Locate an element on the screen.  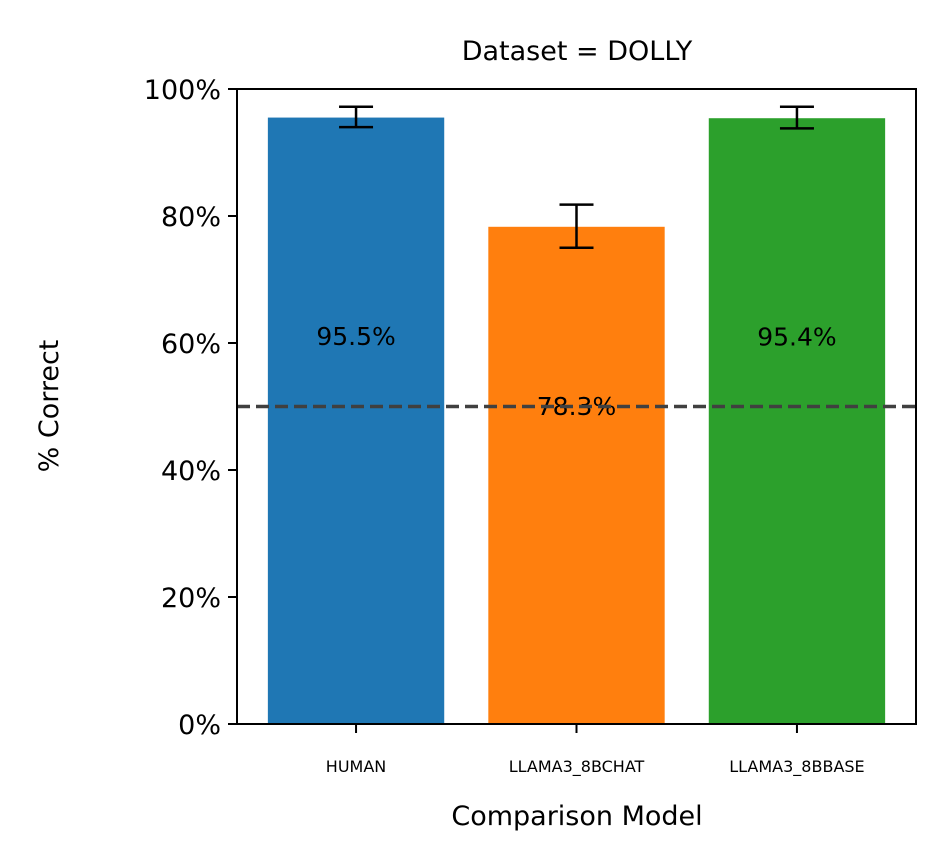
data-label: 95.5% is located at coordinates (355, 336).